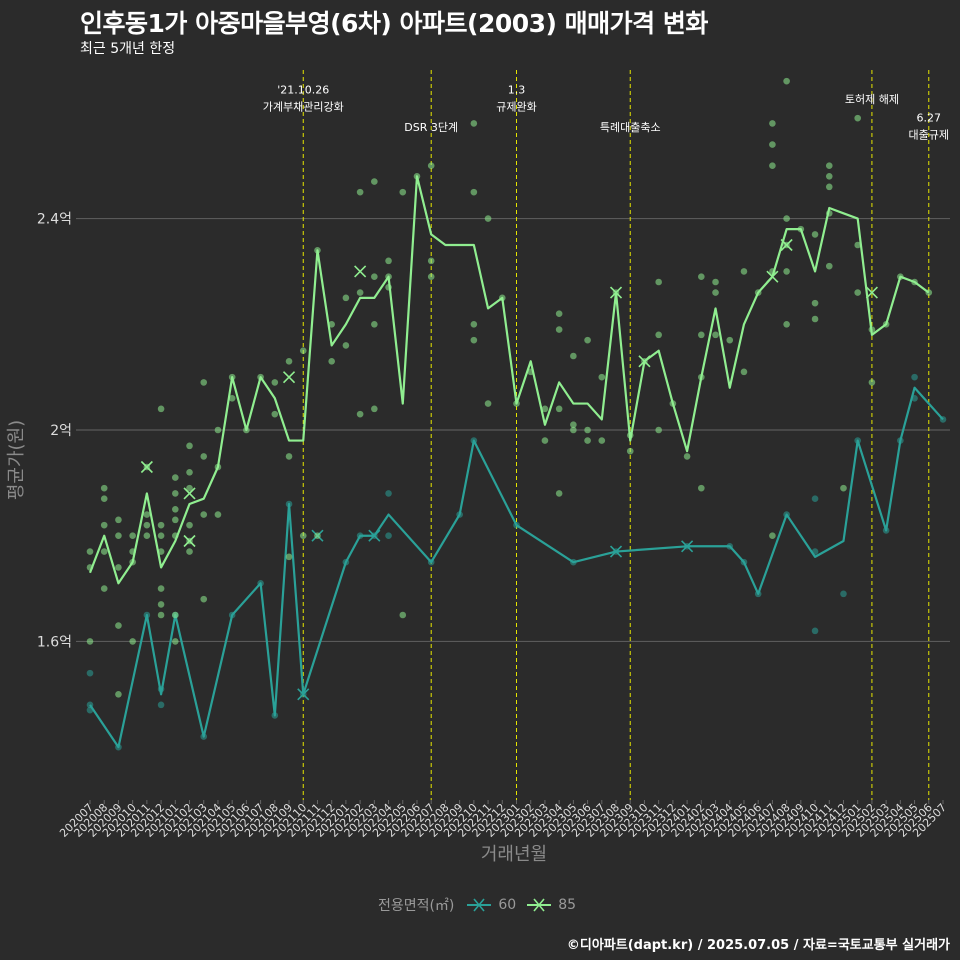 The width and height of the screenshot is (960, 960). I want to click on x-axis-label: 거래년월, so click(514, 854).